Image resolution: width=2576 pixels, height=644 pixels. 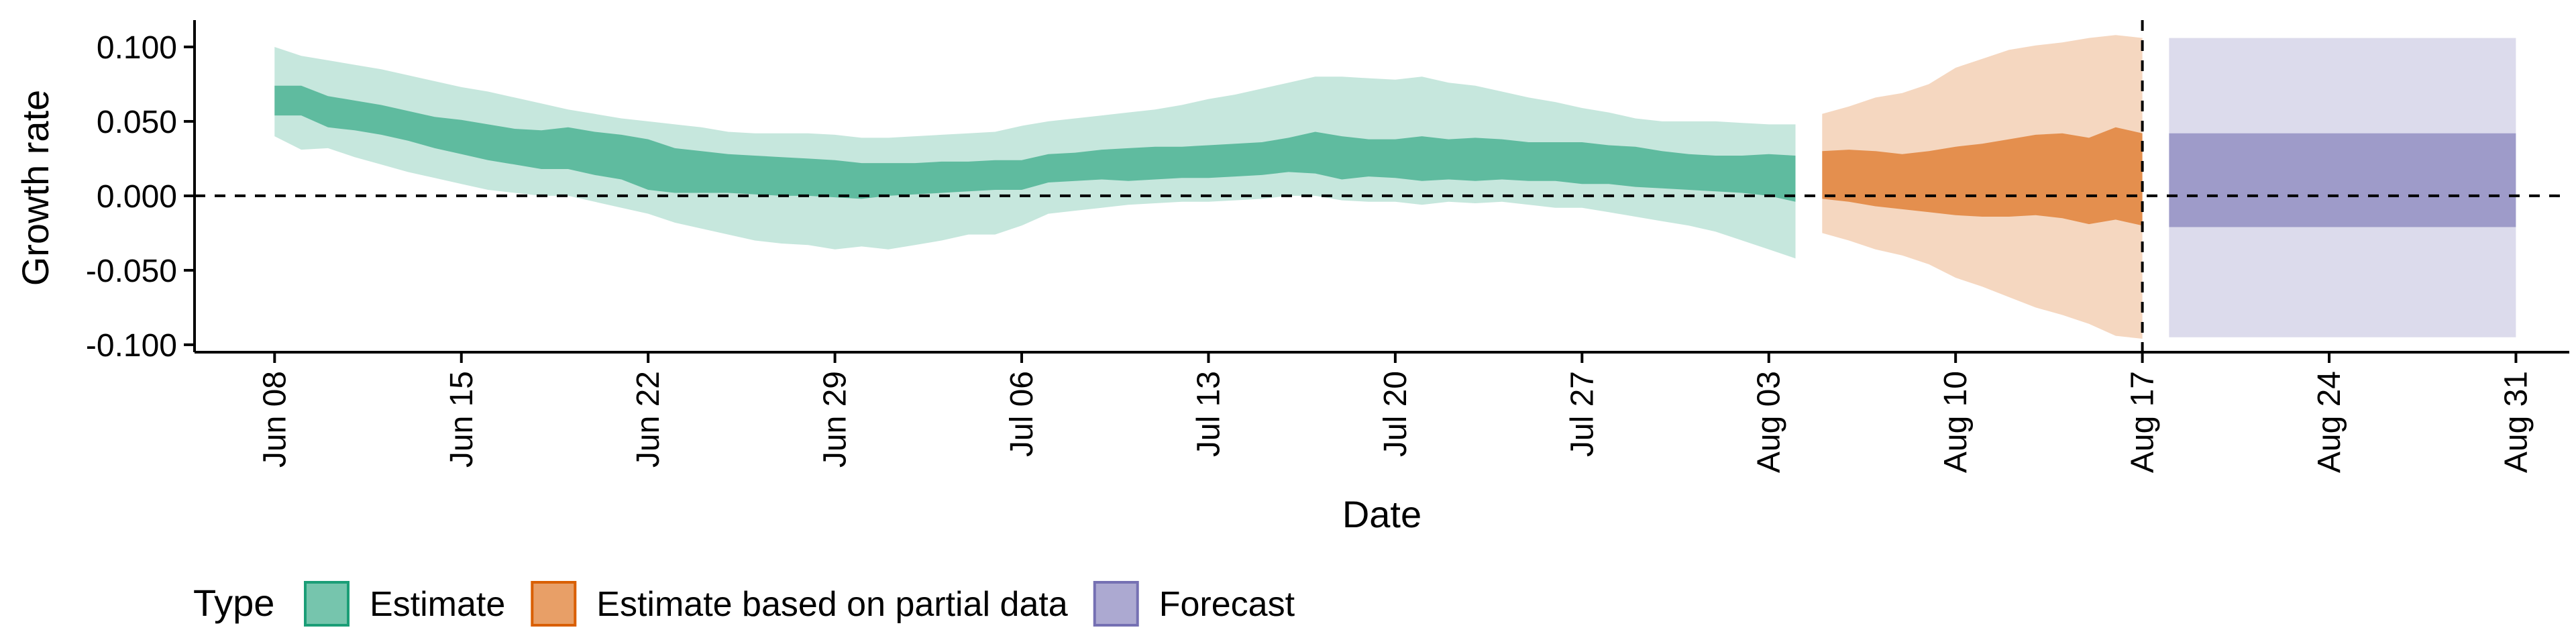 I want to click on x-tick-label: Aug 03, so click(x=1769, y=422).